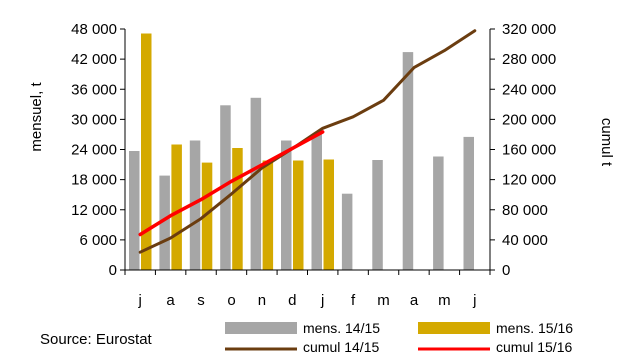  Describe the element at coordinates (98, 240) in the screenshot. I see `y-tick-label-1: 6 000` at that location.